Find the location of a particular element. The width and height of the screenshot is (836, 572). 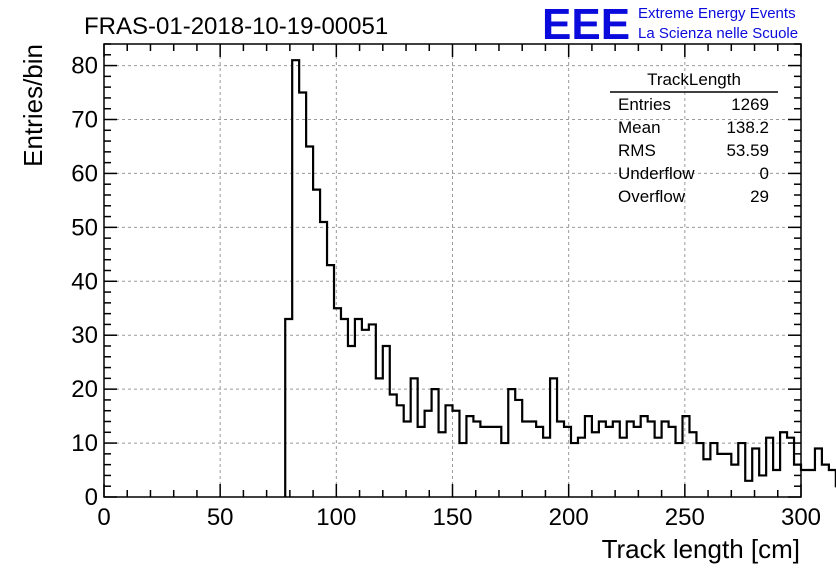

x-tick-label: 150 is located at coordinates (452, 517).